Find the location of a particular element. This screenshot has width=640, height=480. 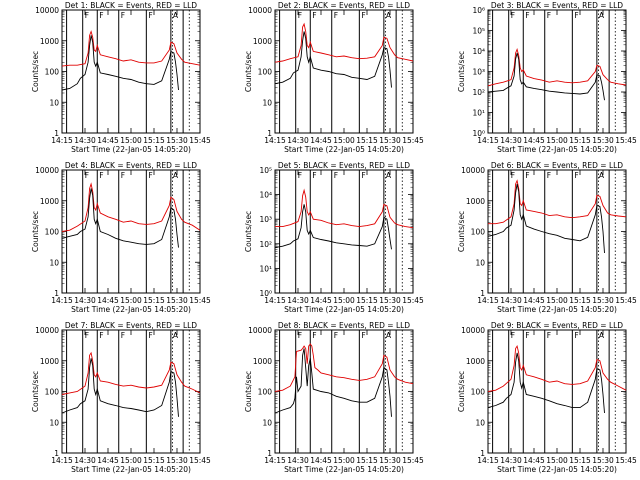

panel-title: Det 6: BLACK = Events, RED = LLD is located at coordinates (557, 165).